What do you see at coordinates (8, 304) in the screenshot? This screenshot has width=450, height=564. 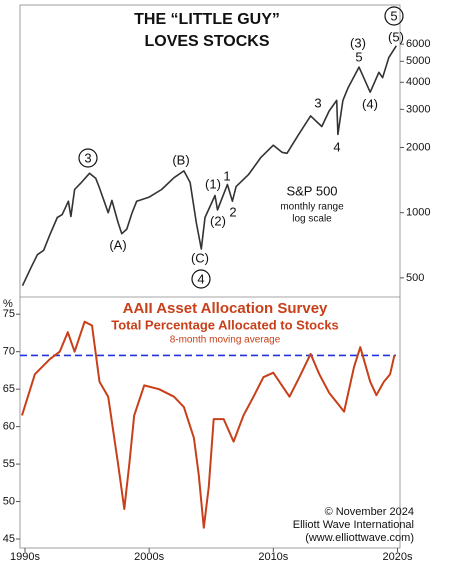 I see `y-axis-label: %` at bounding box center [8, 304].